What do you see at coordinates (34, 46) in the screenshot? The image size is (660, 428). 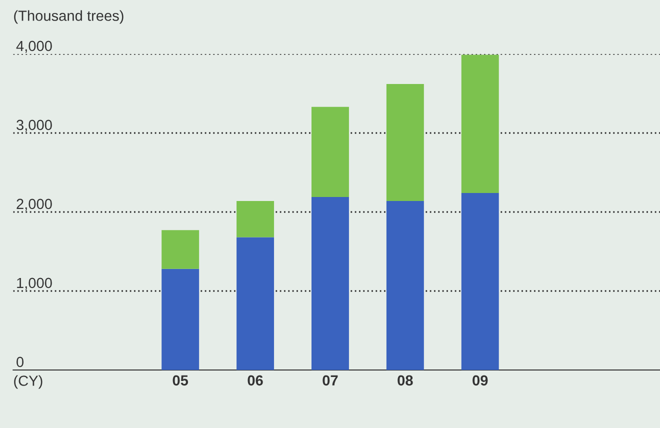 I see `y-tick-label: 4,000` at bounding box center [34, 46].